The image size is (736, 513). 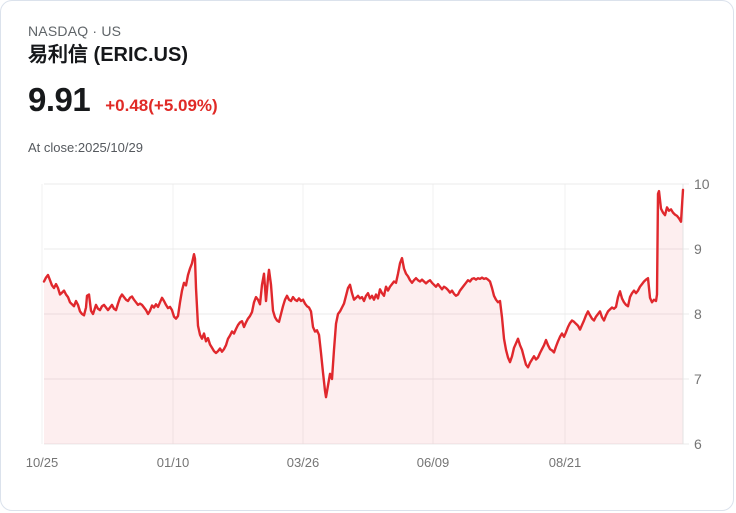 What do you see at coordinates (702, 184) in the screenshot?
I see `y-axis-label: 10` at bounding box center [702, 184].